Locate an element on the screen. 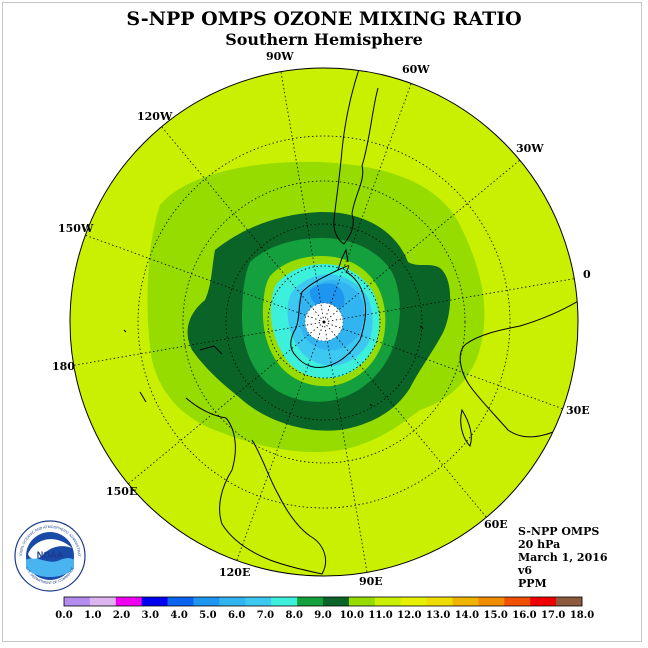 This screenshot has width=648, height=648. color-swatches is located at coordinates (323, 601).